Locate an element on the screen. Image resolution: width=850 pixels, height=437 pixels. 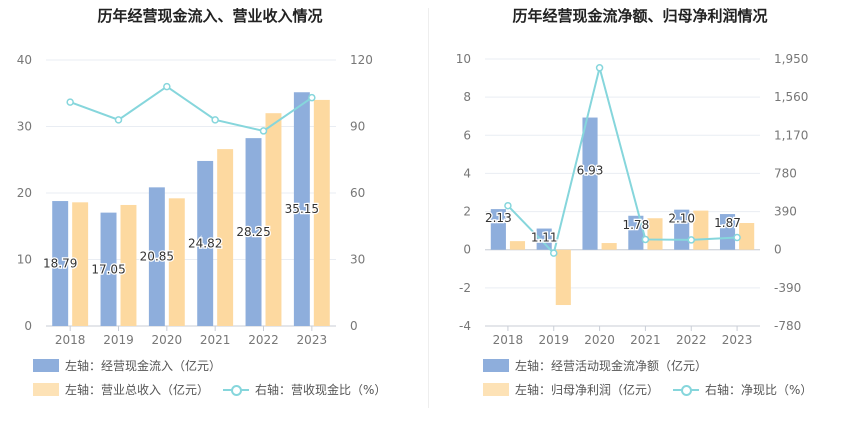
y-right-tick-label: 1,170 is located at coordinates (791, 135).